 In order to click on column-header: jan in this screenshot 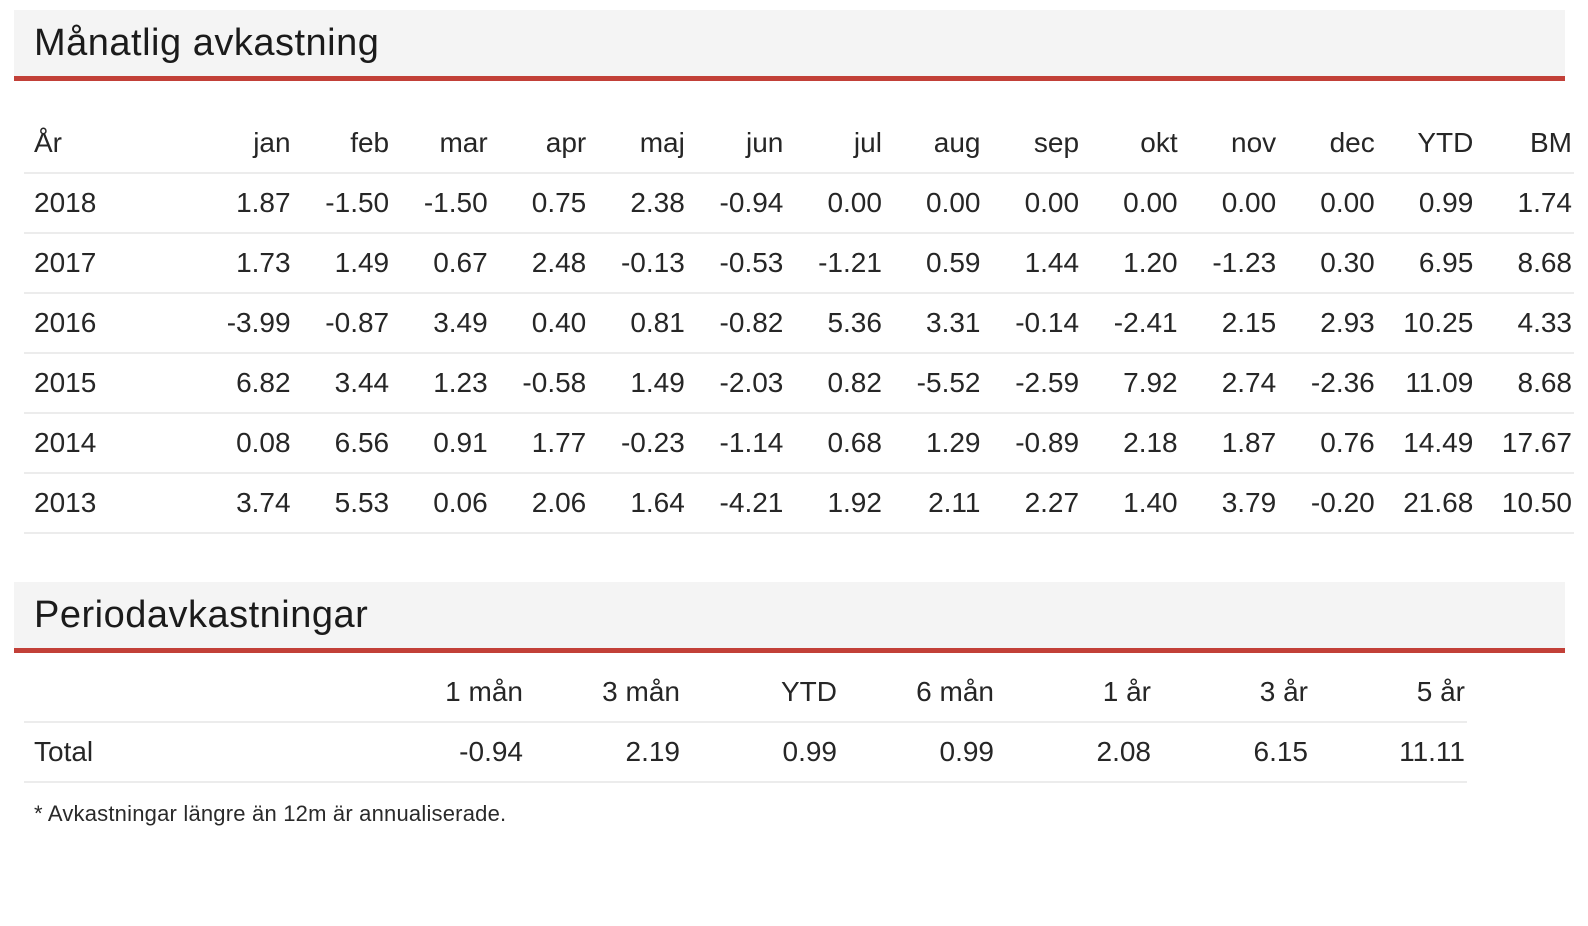, I will do `click(243, 144)`.